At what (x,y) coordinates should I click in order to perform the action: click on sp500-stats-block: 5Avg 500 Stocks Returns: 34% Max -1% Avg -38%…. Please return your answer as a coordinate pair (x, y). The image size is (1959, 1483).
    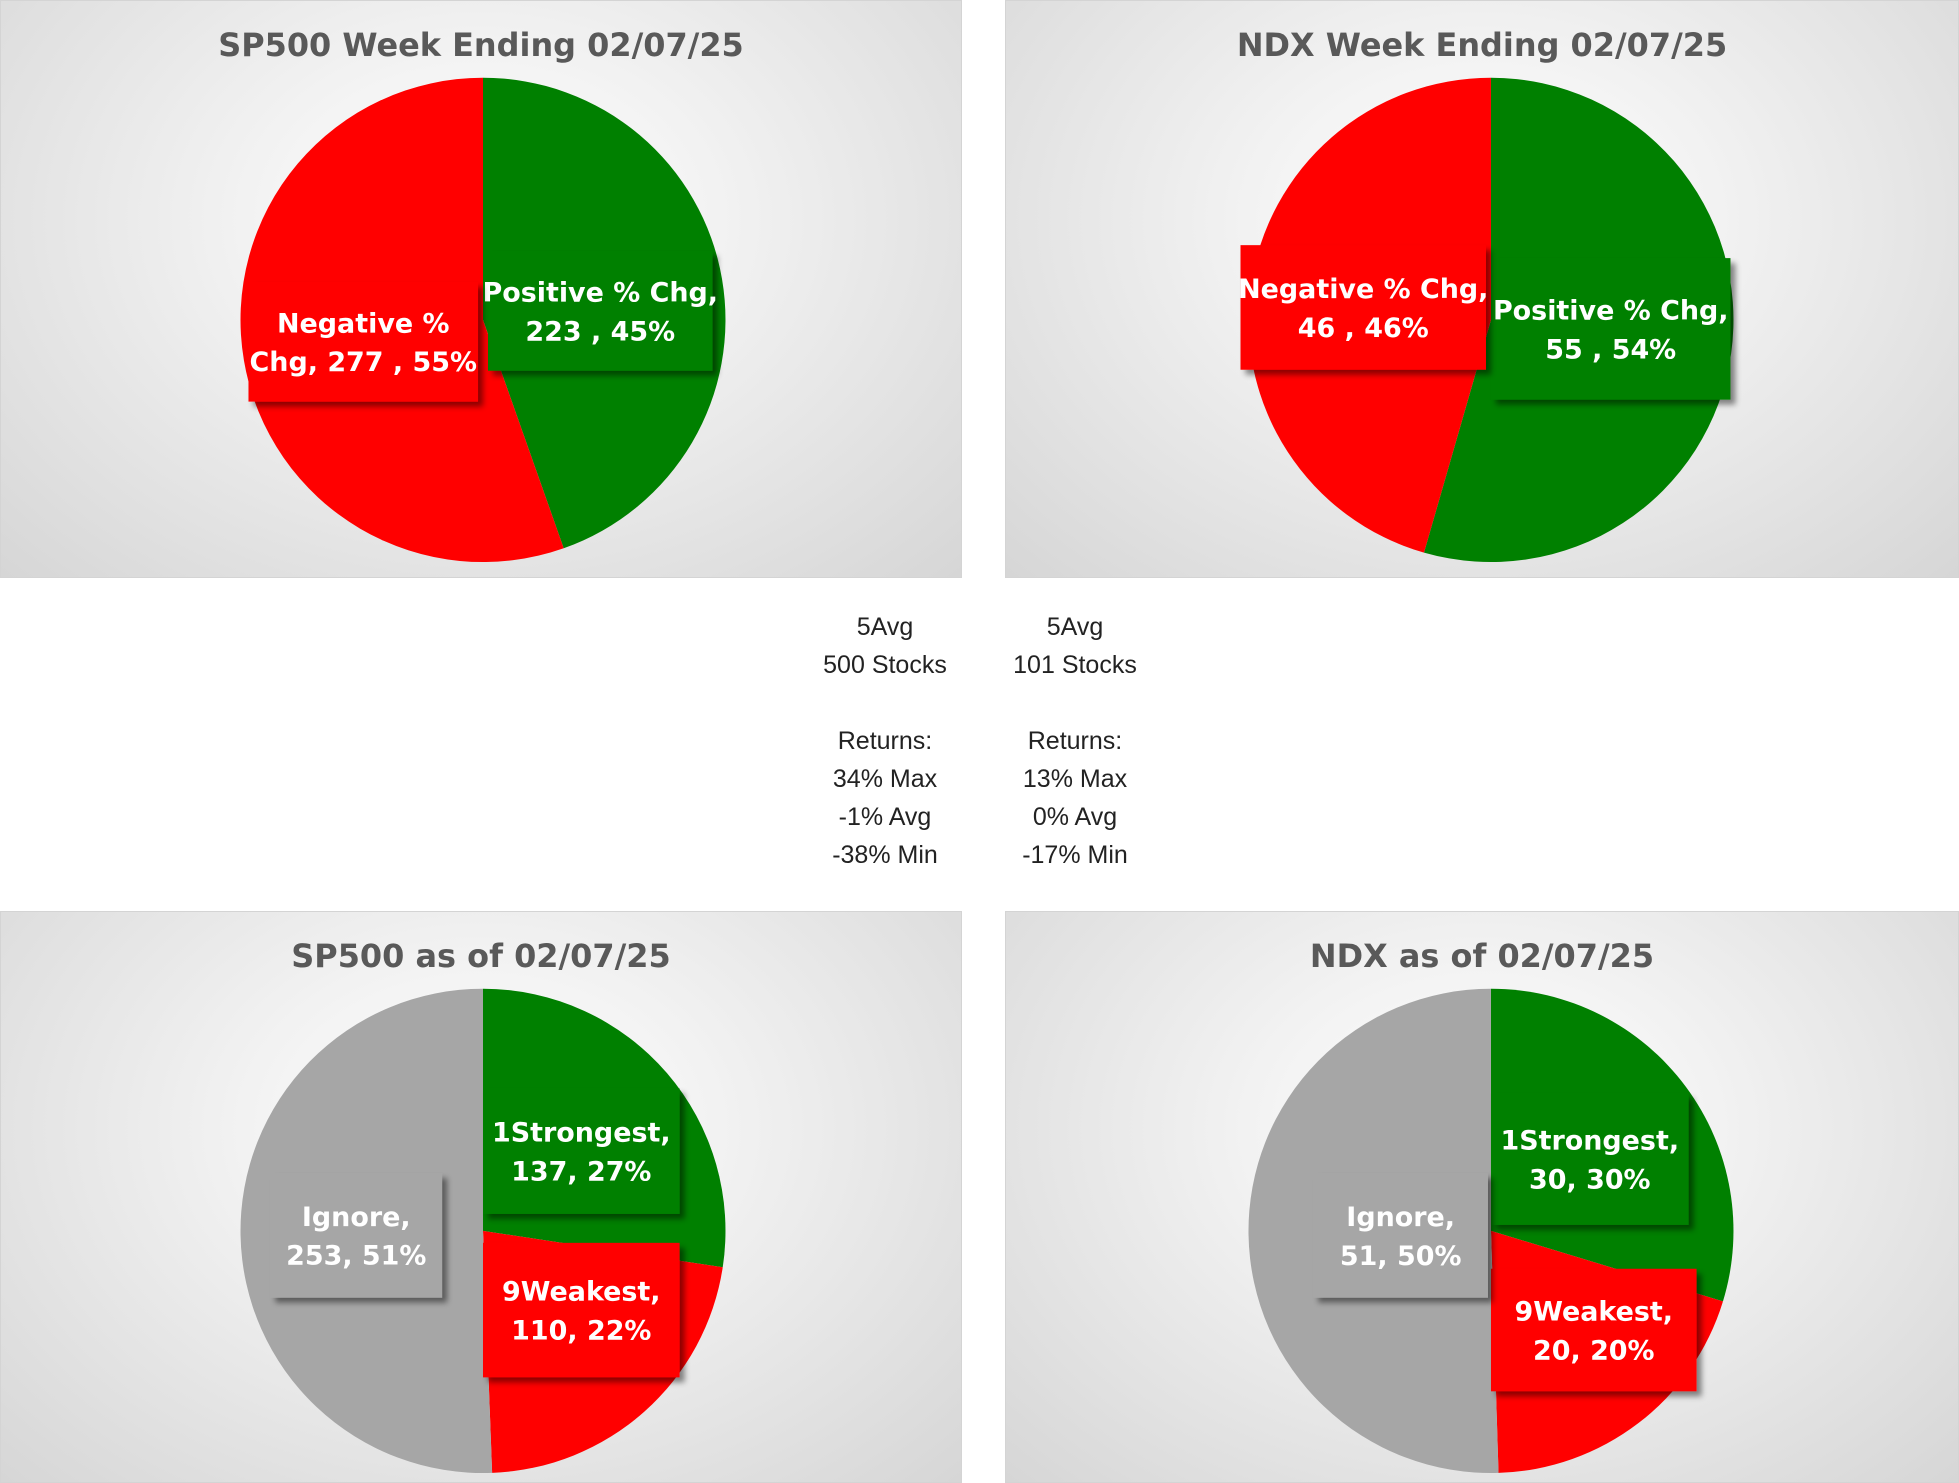
    Looking at the image, I should click on (885, 741).